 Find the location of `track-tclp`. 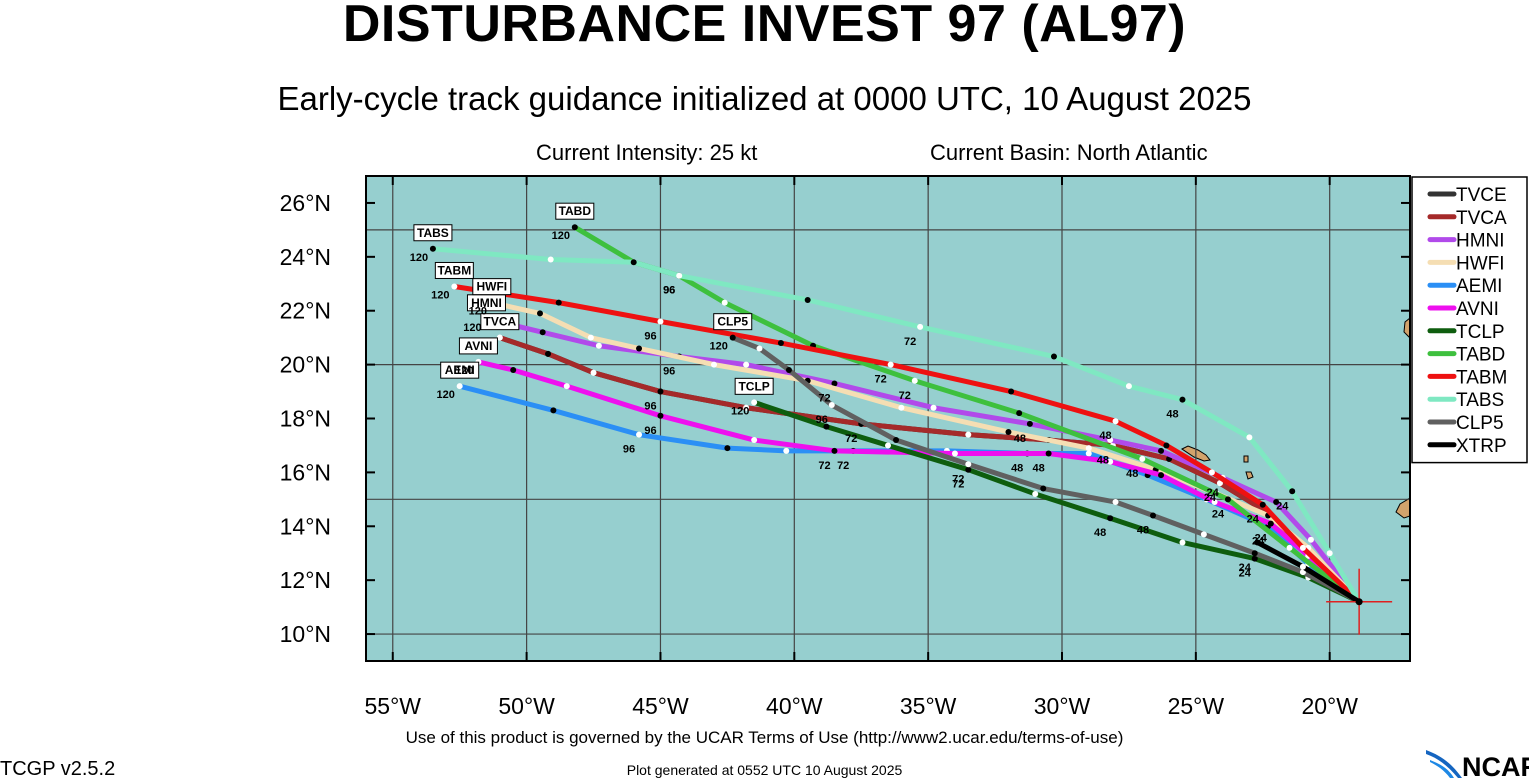

track-tclp is located at coordinates (1056, 502).